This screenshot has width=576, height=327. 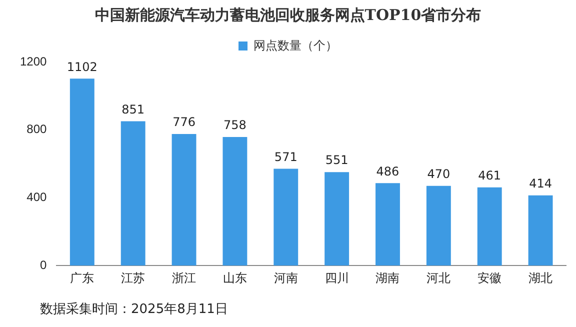 I want to click on data-label: 486, so click(x=388, y=171).